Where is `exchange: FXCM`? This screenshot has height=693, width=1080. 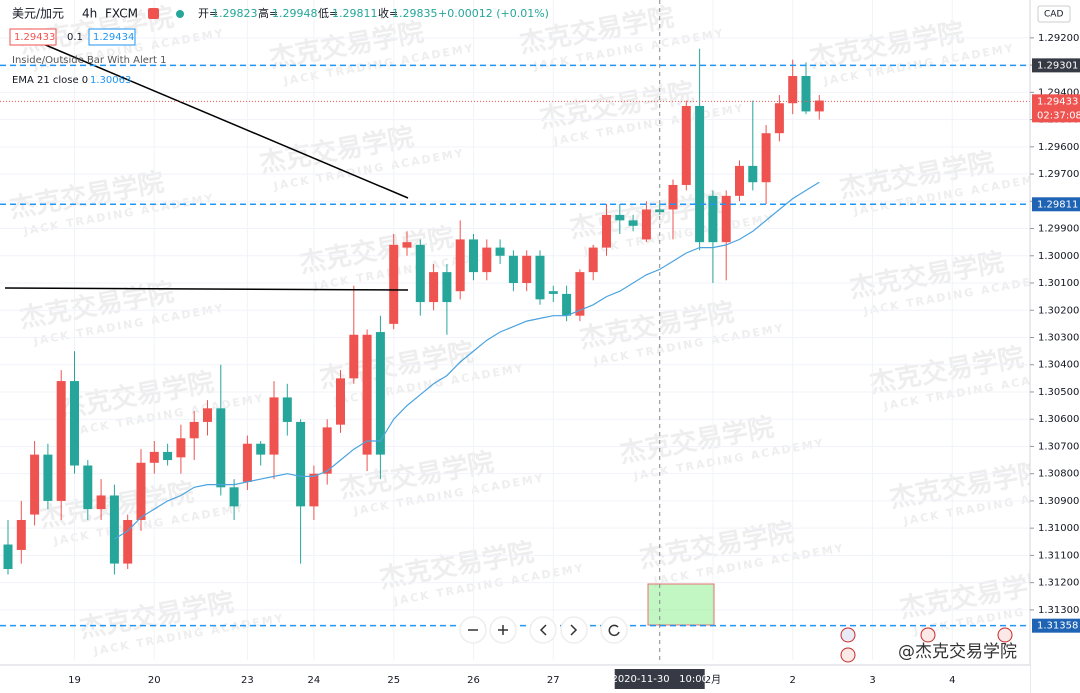
exchange: FXCM is located at coordinates (121, 14).